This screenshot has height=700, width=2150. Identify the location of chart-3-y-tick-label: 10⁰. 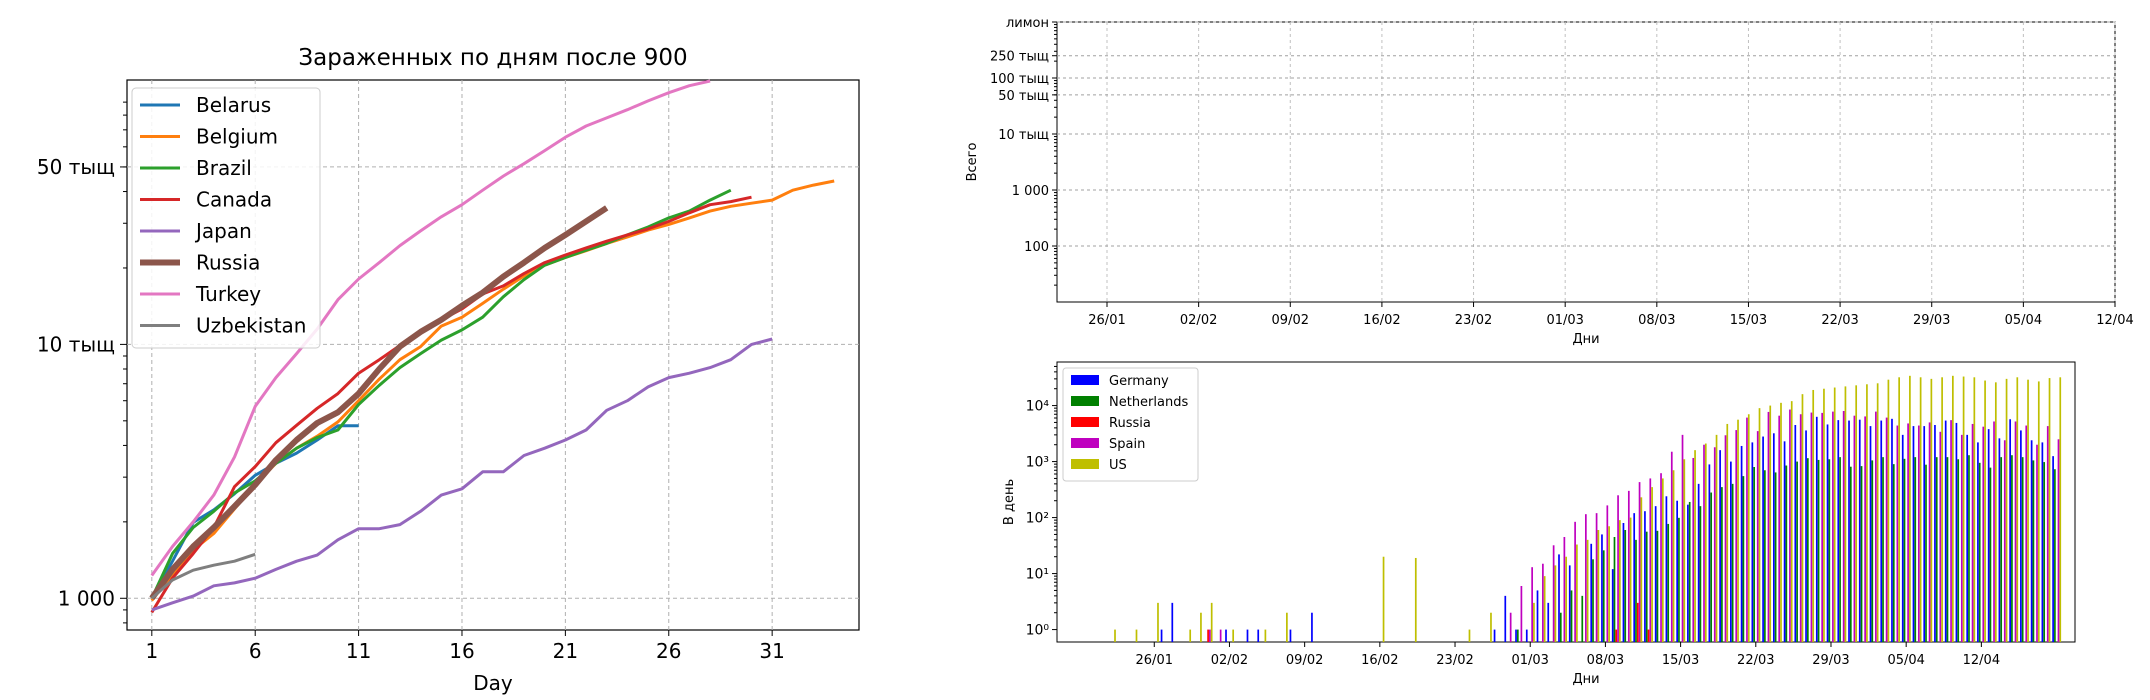
(1038, 631).